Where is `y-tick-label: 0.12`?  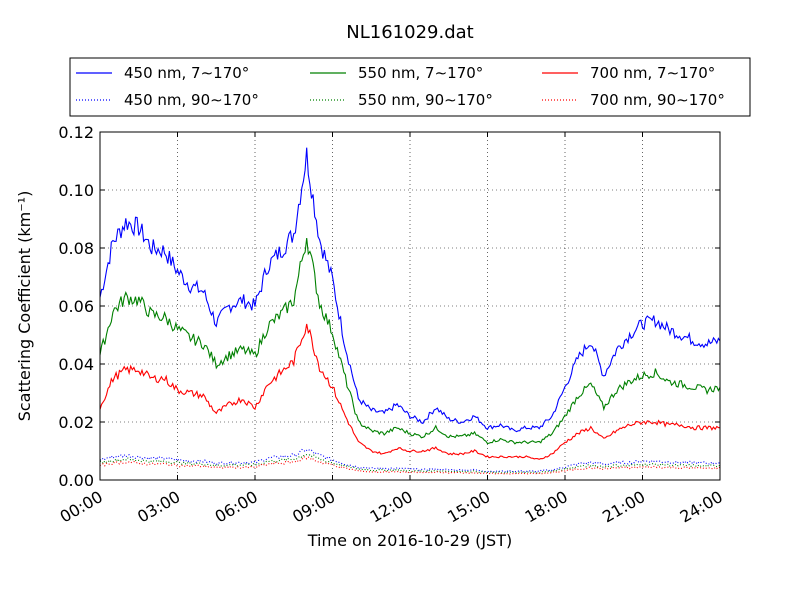
y-tick-label: 0.12 is located at coordinates (76, 132).